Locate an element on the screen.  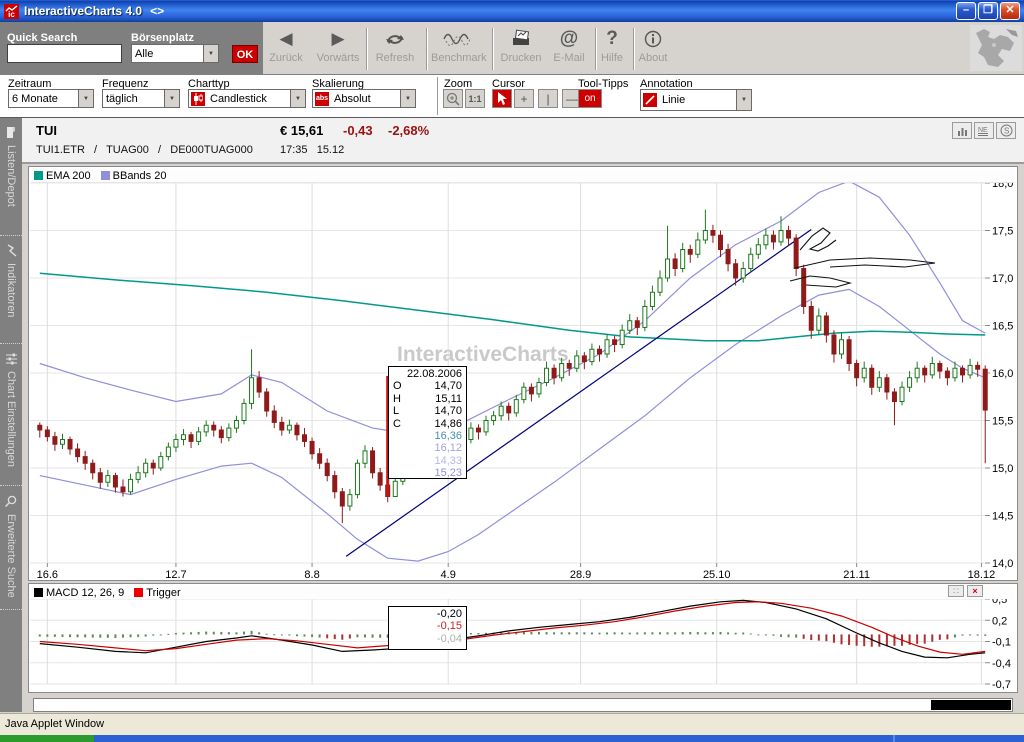
close-button: ✕ is located at coordinates (1010, 11).